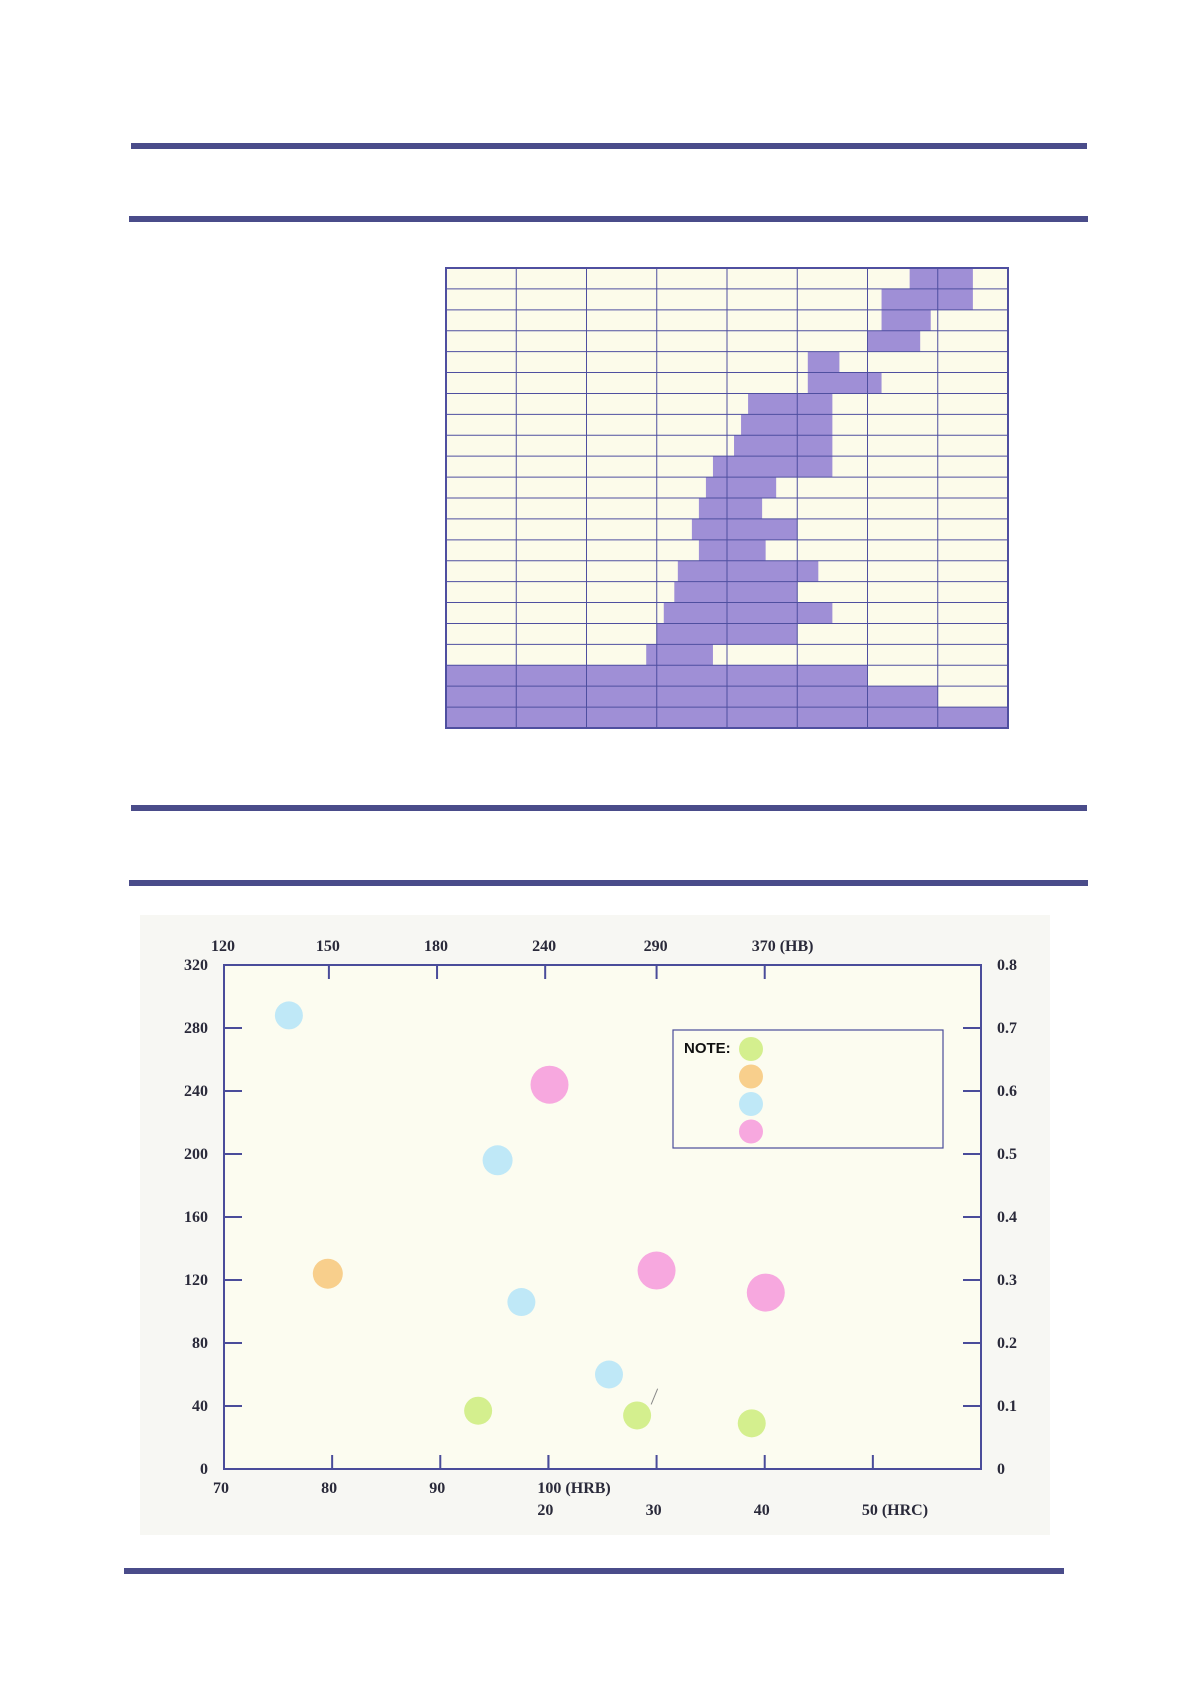  I want to click on y2-tick-label: 0.8, so click(1007, 965).